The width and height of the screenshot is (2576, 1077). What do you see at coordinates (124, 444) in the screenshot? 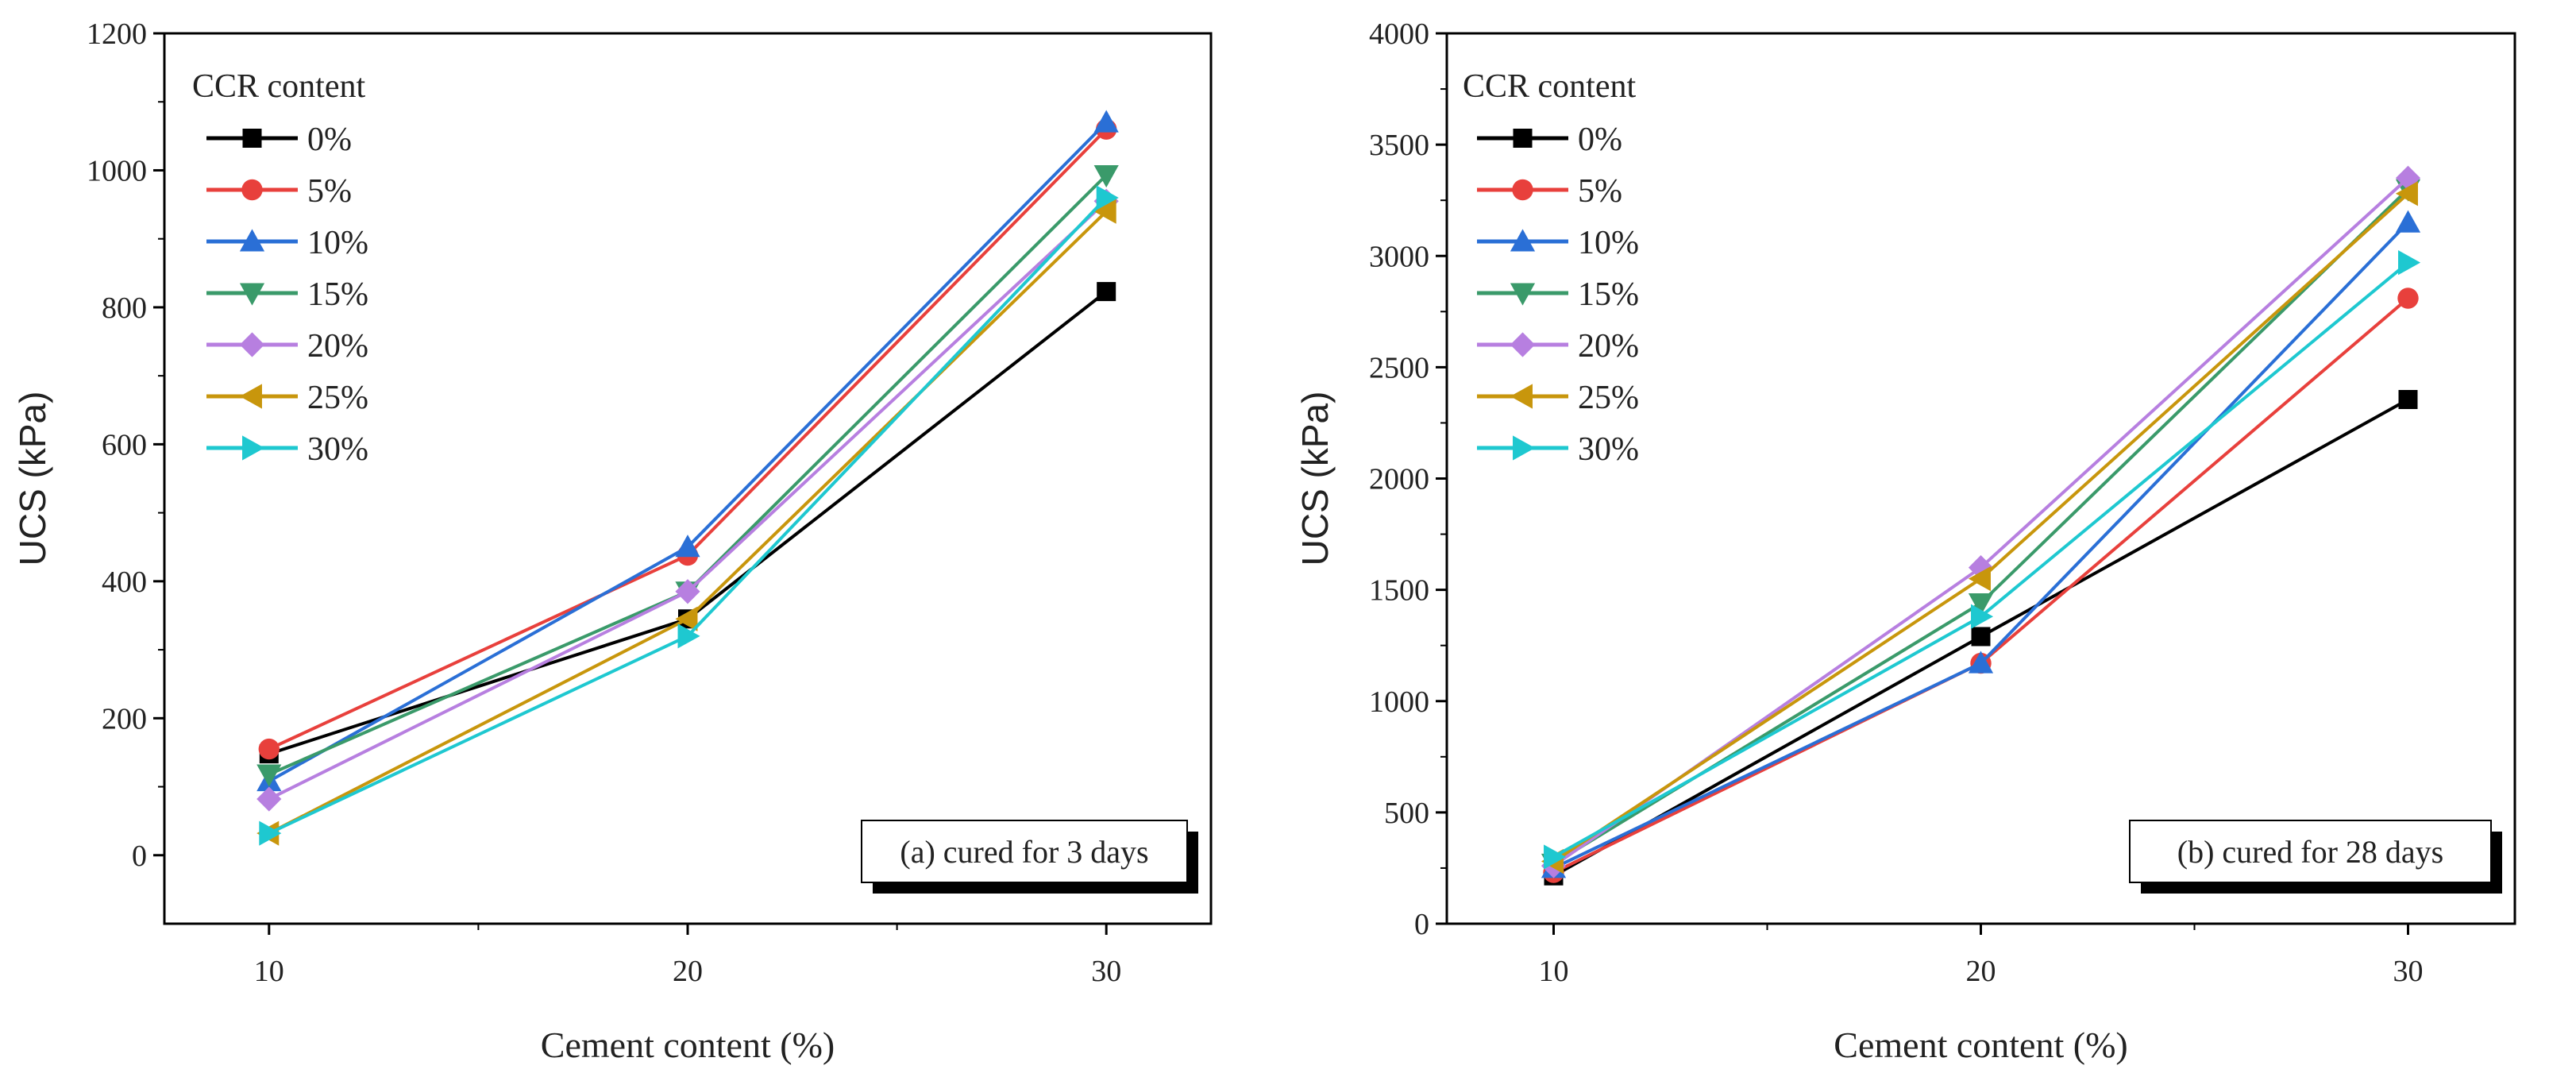
I see `y-tick-label: 600` at bounding box center [124, 444].